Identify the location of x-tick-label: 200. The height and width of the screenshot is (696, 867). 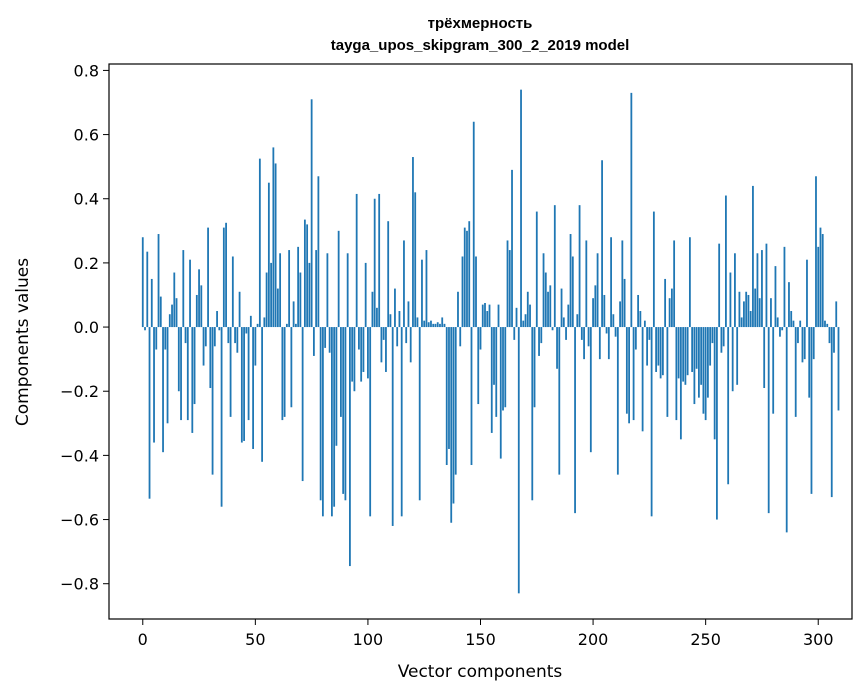
(593, 639).